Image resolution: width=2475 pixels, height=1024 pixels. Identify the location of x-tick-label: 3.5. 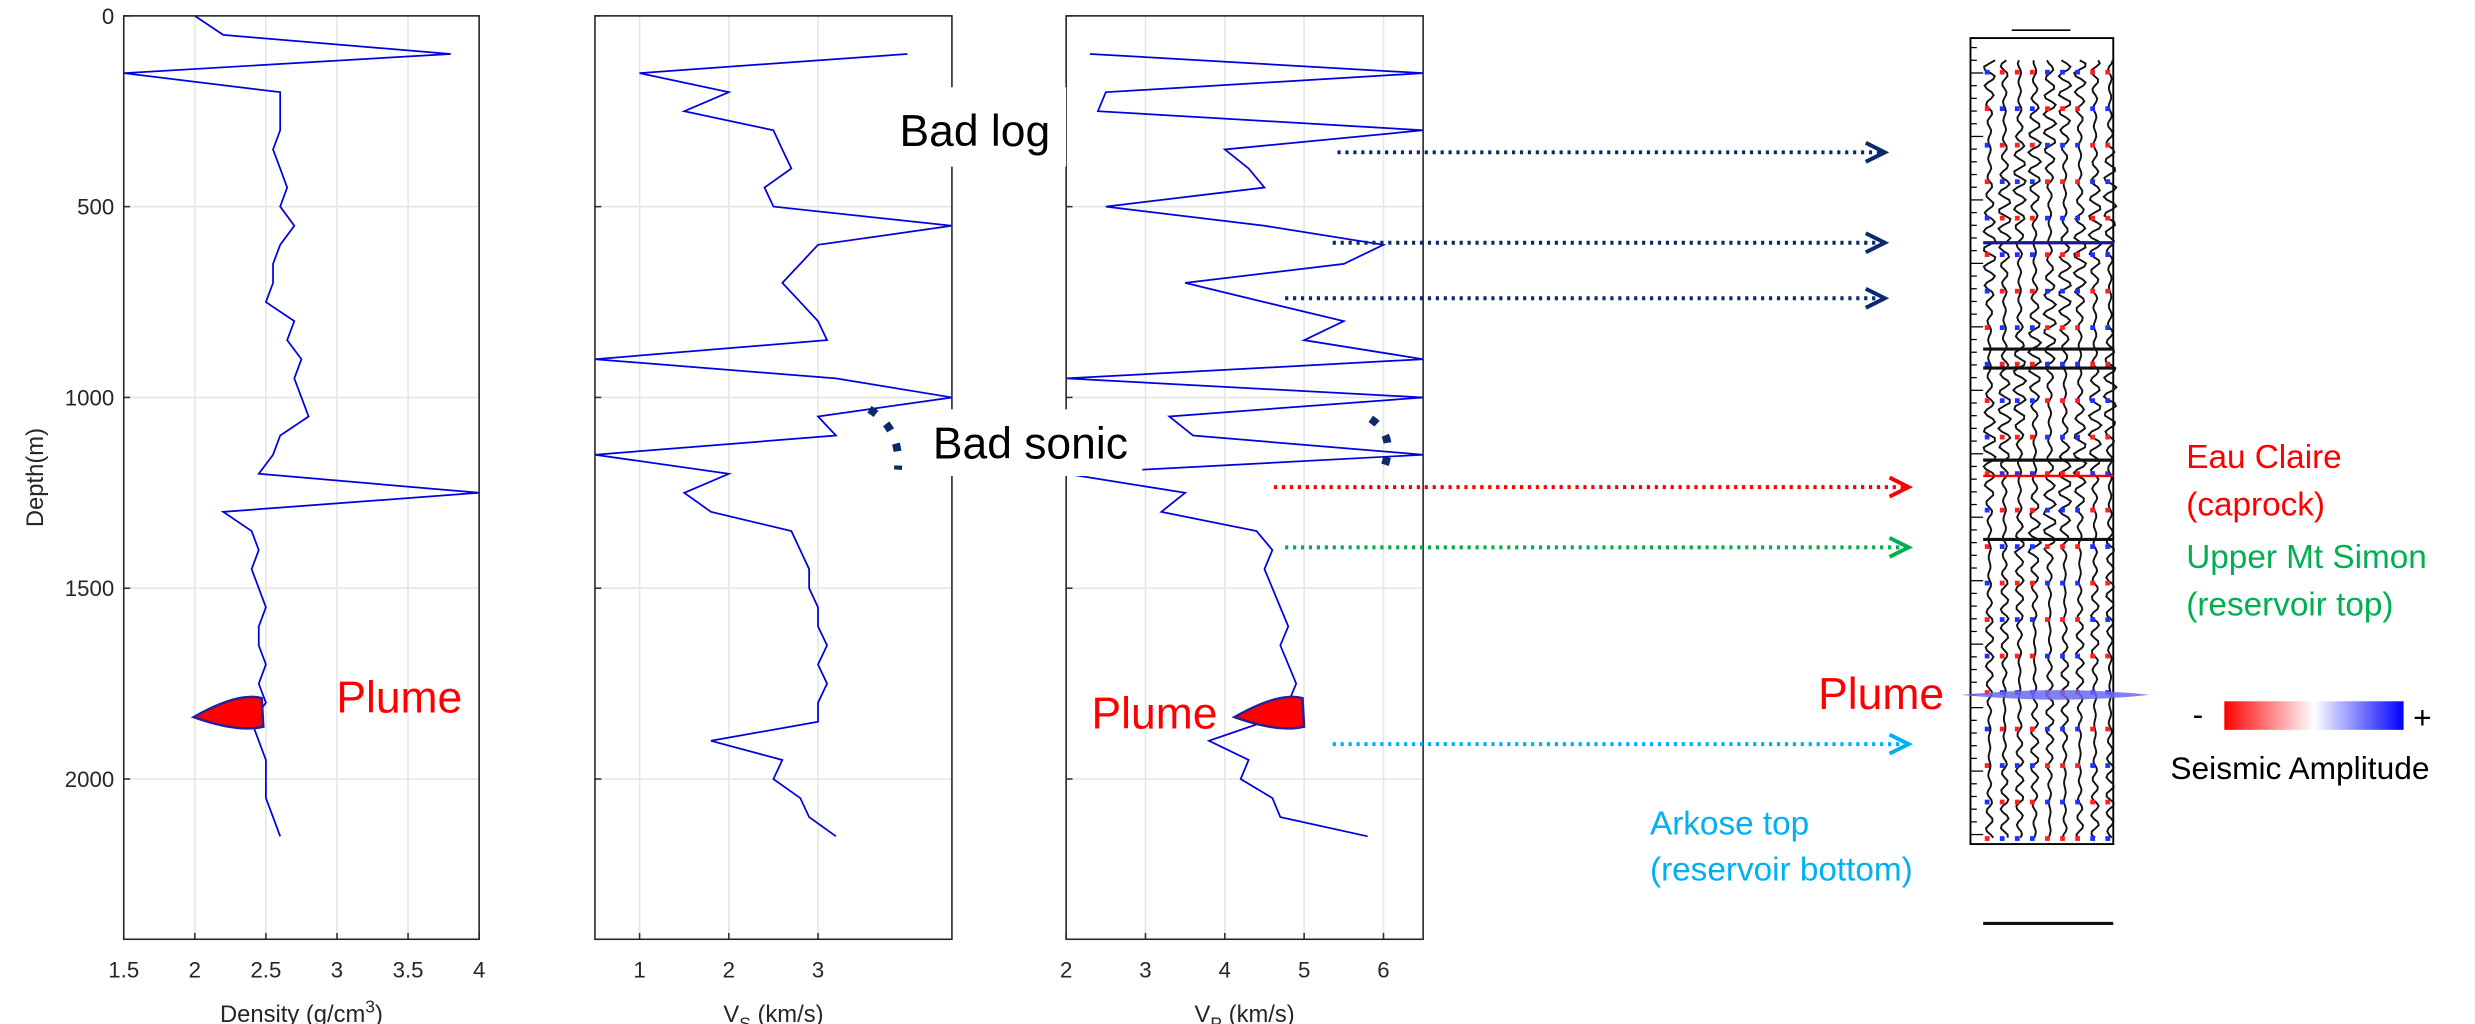
(408, 969).